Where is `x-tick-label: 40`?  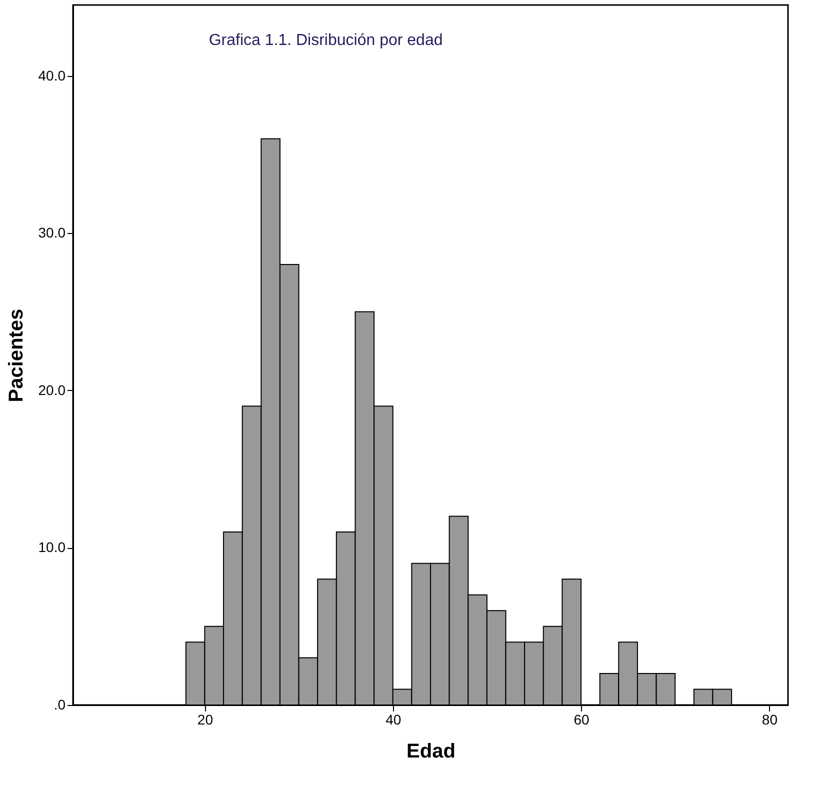
x-tick-label: 40 is located at coordinates (394, 720).